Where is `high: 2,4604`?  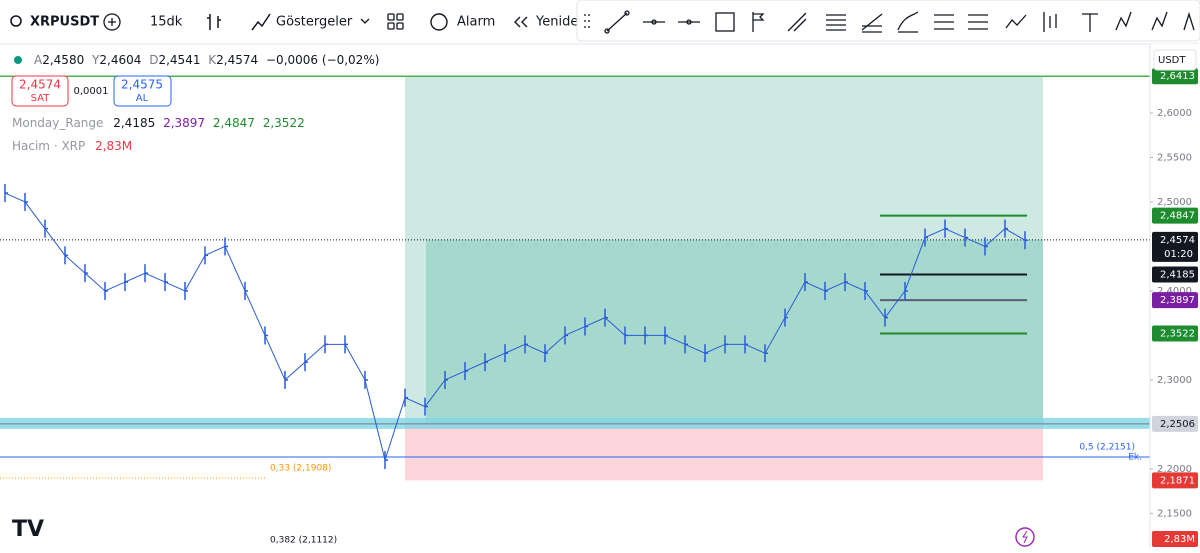
high: 2,4604 is located at coordinates (120, 60).